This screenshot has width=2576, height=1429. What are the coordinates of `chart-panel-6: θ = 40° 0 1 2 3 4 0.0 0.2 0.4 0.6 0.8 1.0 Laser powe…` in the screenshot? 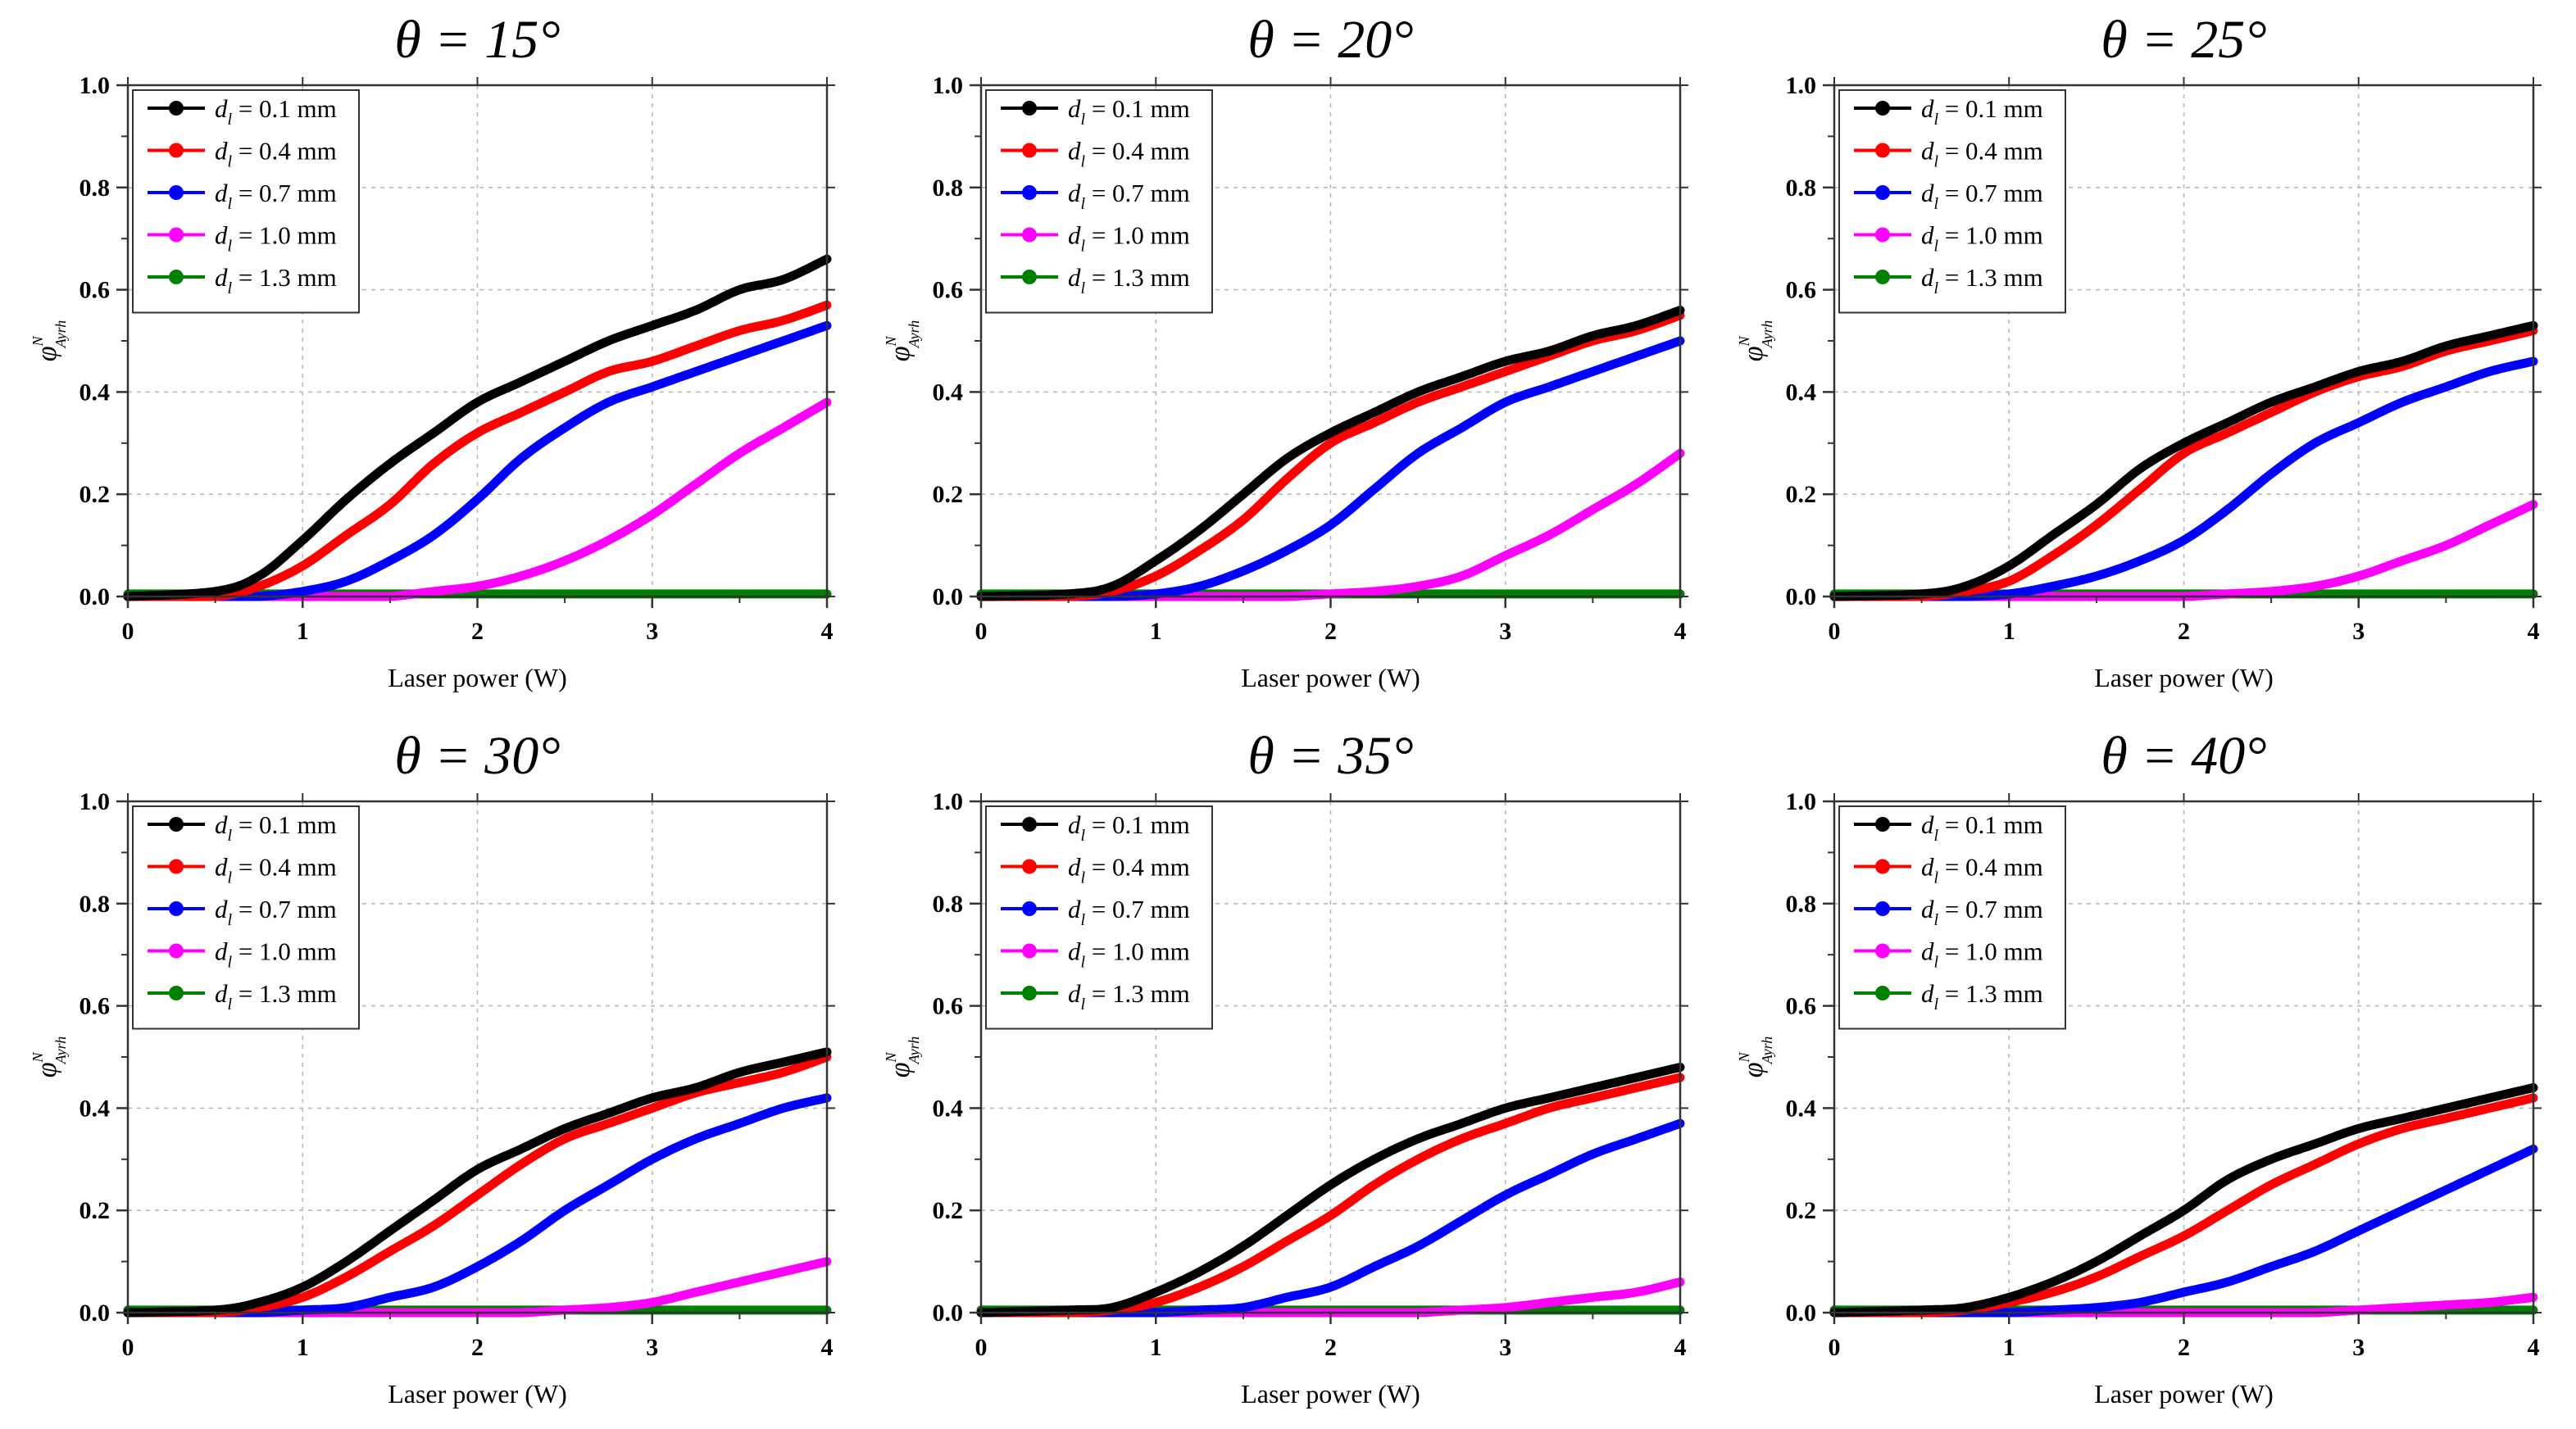 It's located at (2139, 1067).